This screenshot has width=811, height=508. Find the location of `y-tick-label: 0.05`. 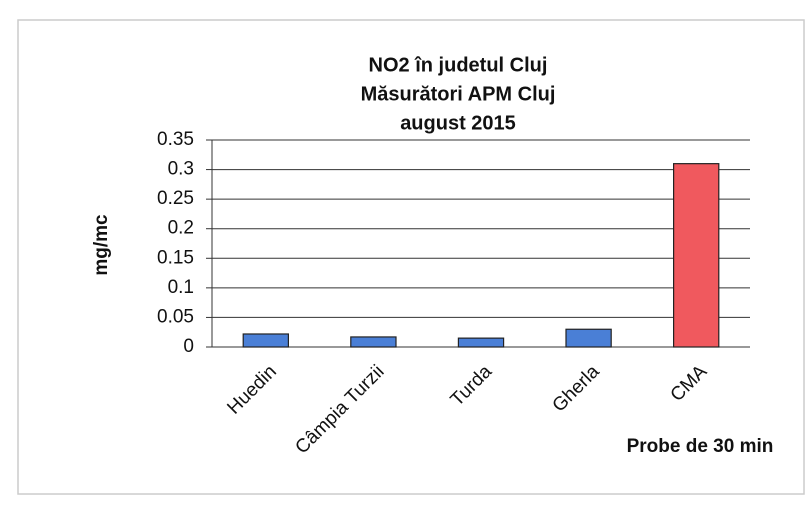

y-tick-label: 0.05 is located at coordinates (175, 316).